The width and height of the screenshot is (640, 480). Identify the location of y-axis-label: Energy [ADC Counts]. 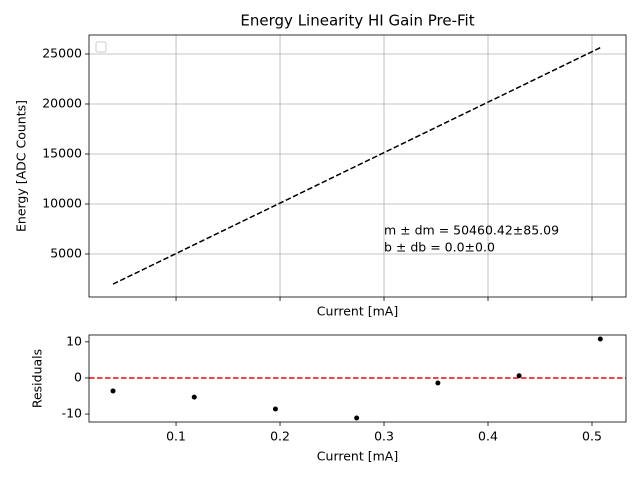
(21, 166).